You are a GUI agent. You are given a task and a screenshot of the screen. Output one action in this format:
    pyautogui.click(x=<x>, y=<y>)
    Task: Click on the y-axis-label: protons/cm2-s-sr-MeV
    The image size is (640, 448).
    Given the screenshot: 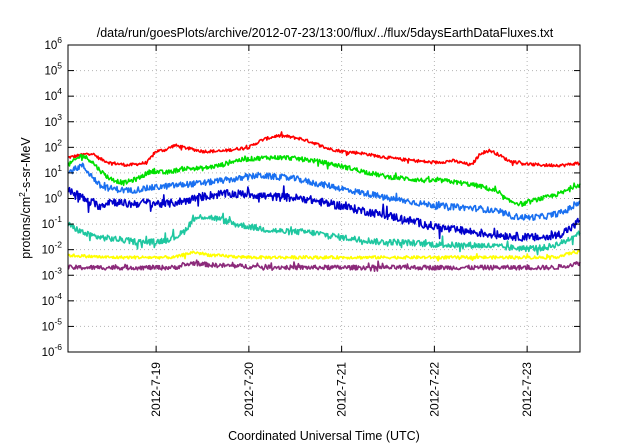 What is the action you would take?
    pyautogui.click(x=25, y=198)
    